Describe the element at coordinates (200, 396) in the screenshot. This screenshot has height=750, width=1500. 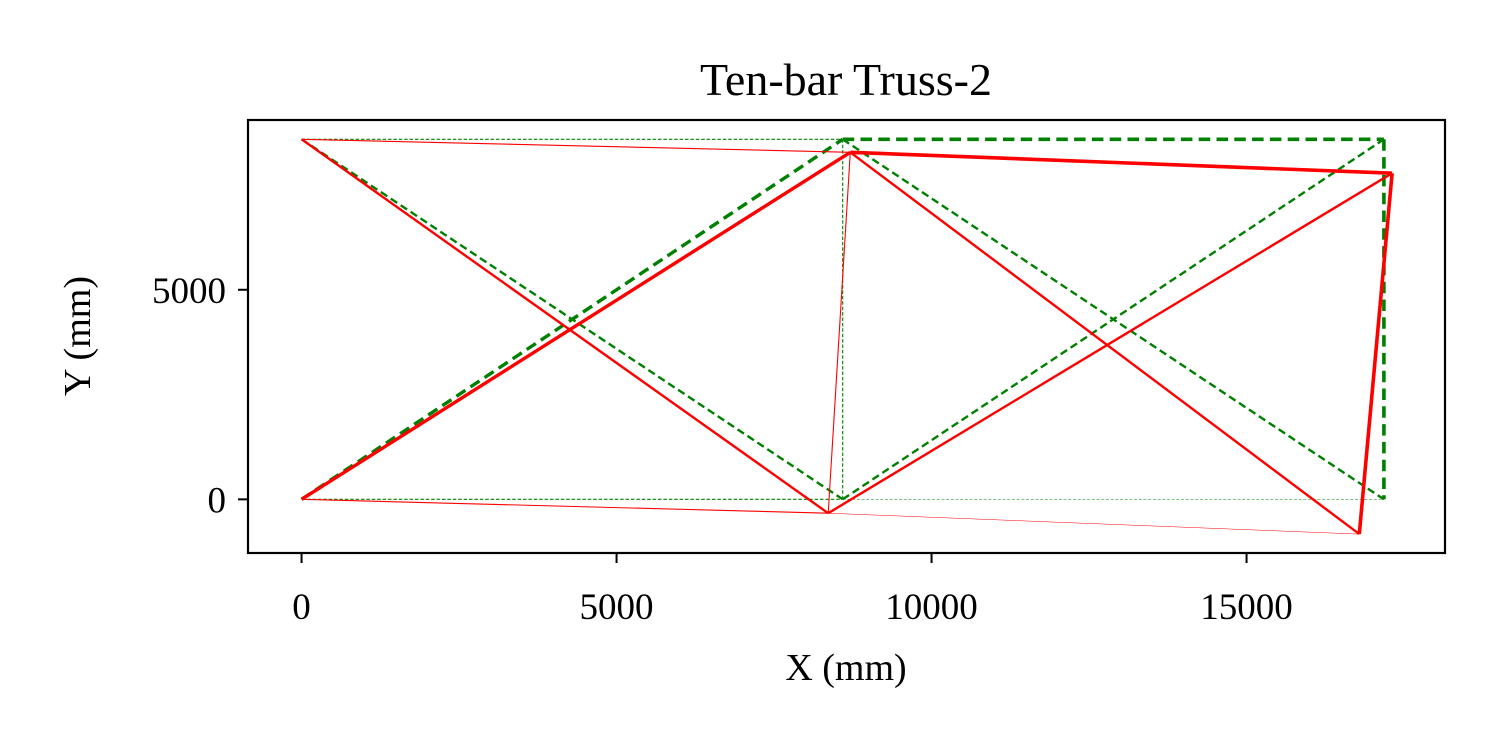
I see `y-axis-ticks: 0 5000` at that location.